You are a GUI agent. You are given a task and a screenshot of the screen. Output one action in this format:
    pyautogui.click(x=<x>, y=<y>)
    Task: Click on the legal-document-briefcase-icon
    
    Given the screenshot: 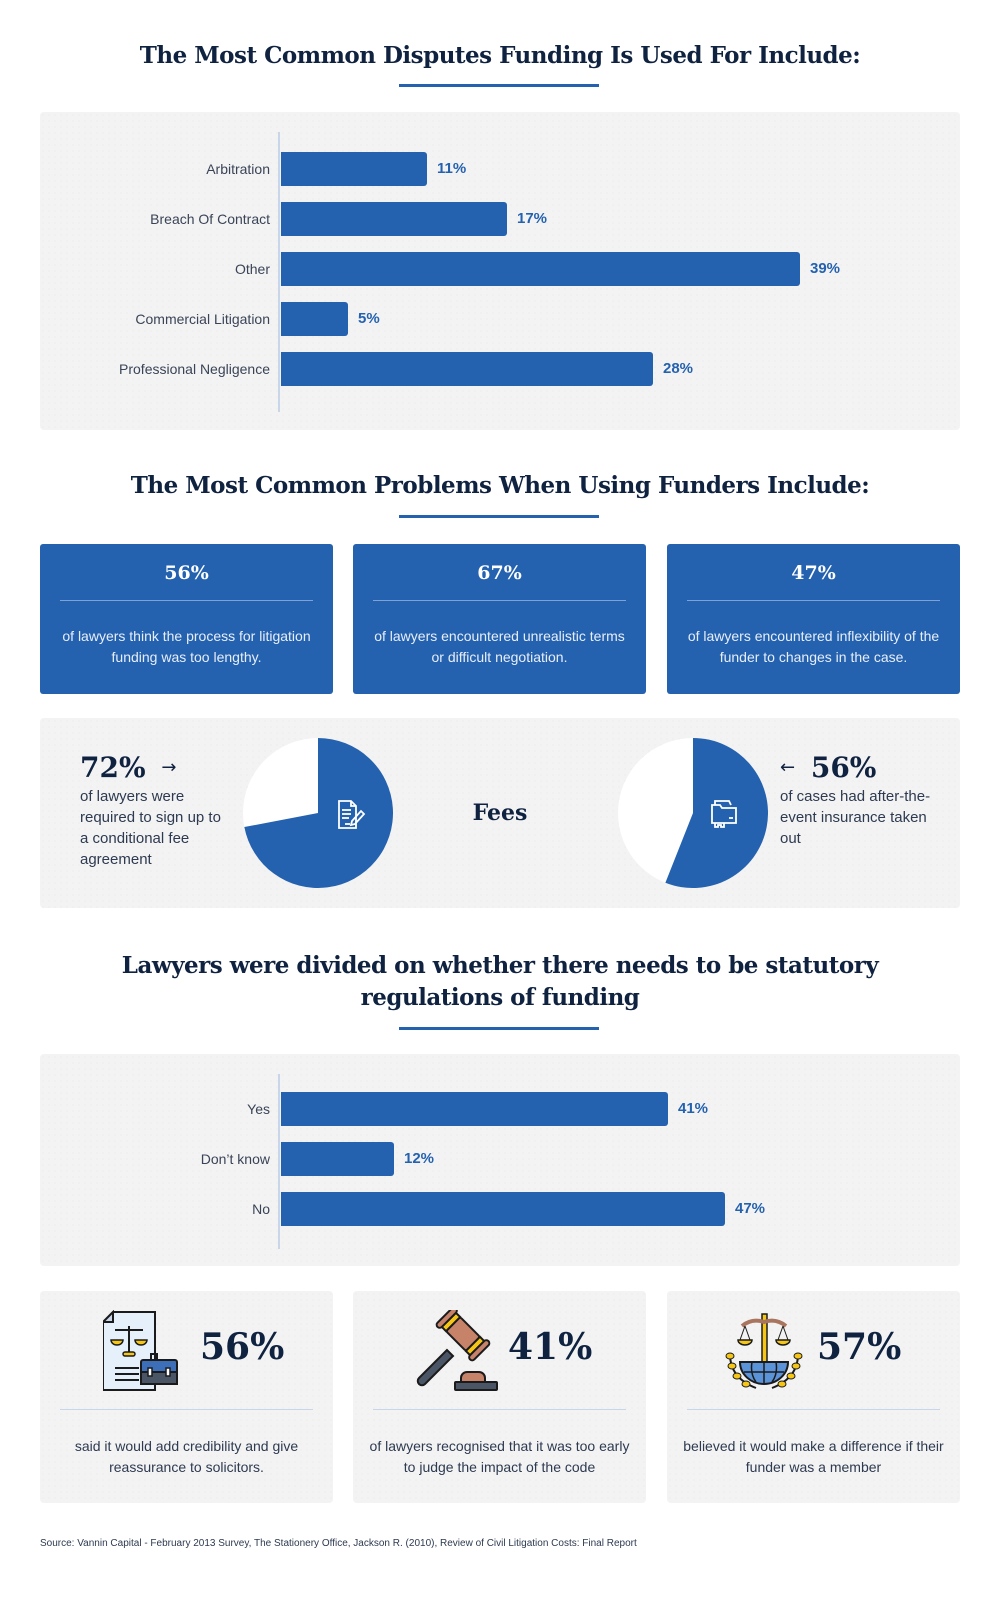 What is the action you would take?
    pyautogui.click(x=140, y=1350)
    